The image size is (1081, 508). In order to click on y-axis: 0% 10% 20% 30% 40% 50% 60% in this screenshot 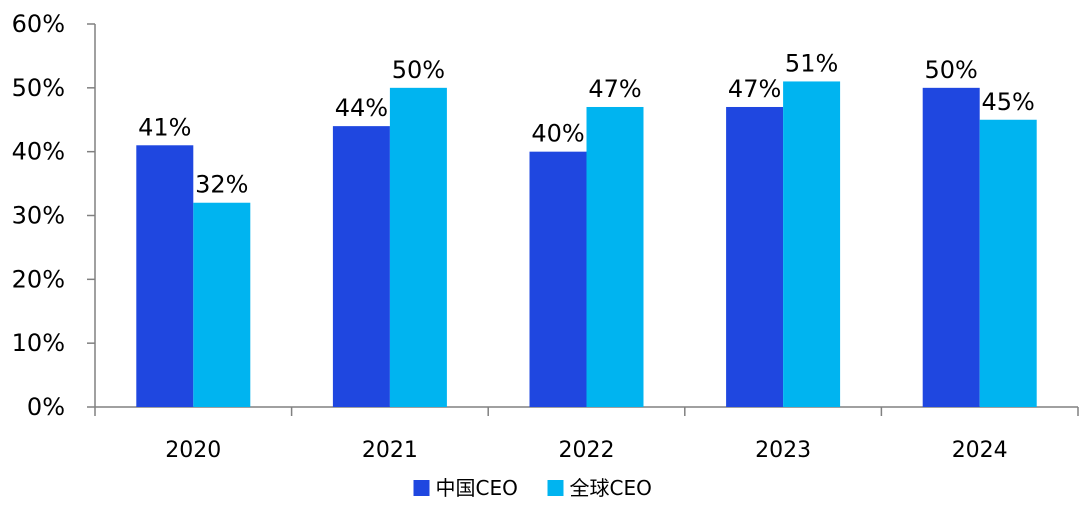, I will do `click(54, 215)`.